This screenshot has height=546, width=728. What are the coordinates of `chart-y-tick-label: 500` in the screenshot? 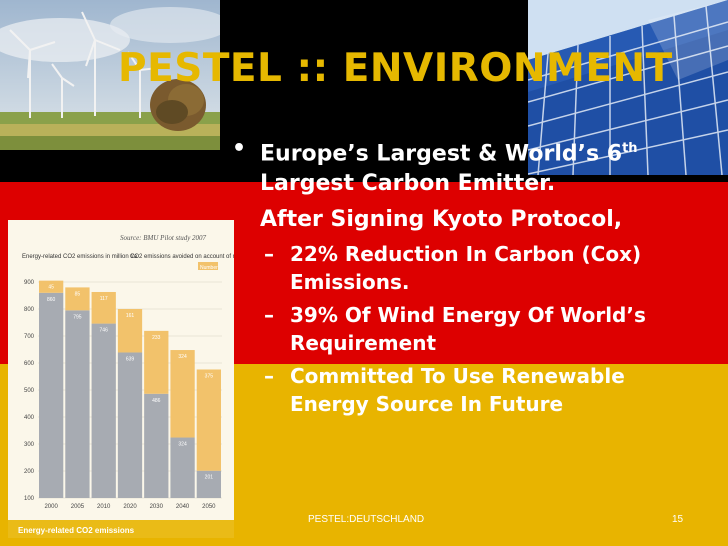 It's located at (29, 391).